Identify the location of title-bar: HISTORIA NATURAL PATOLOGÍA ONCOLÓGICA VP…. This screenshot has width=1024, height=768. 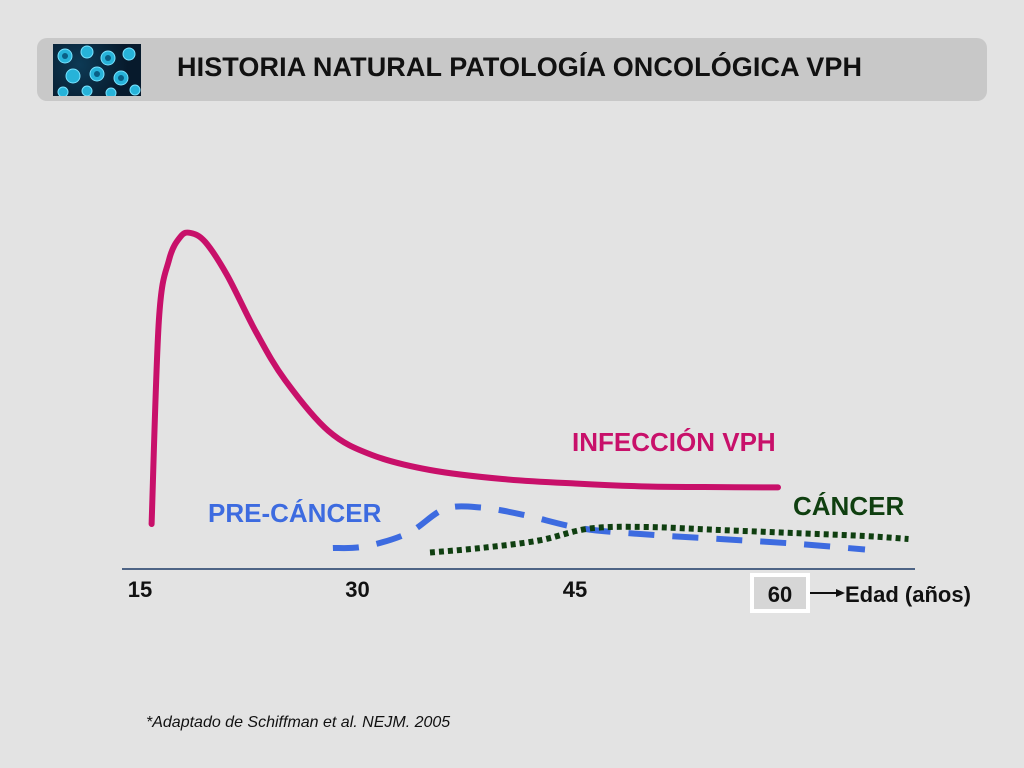
(512, 69).